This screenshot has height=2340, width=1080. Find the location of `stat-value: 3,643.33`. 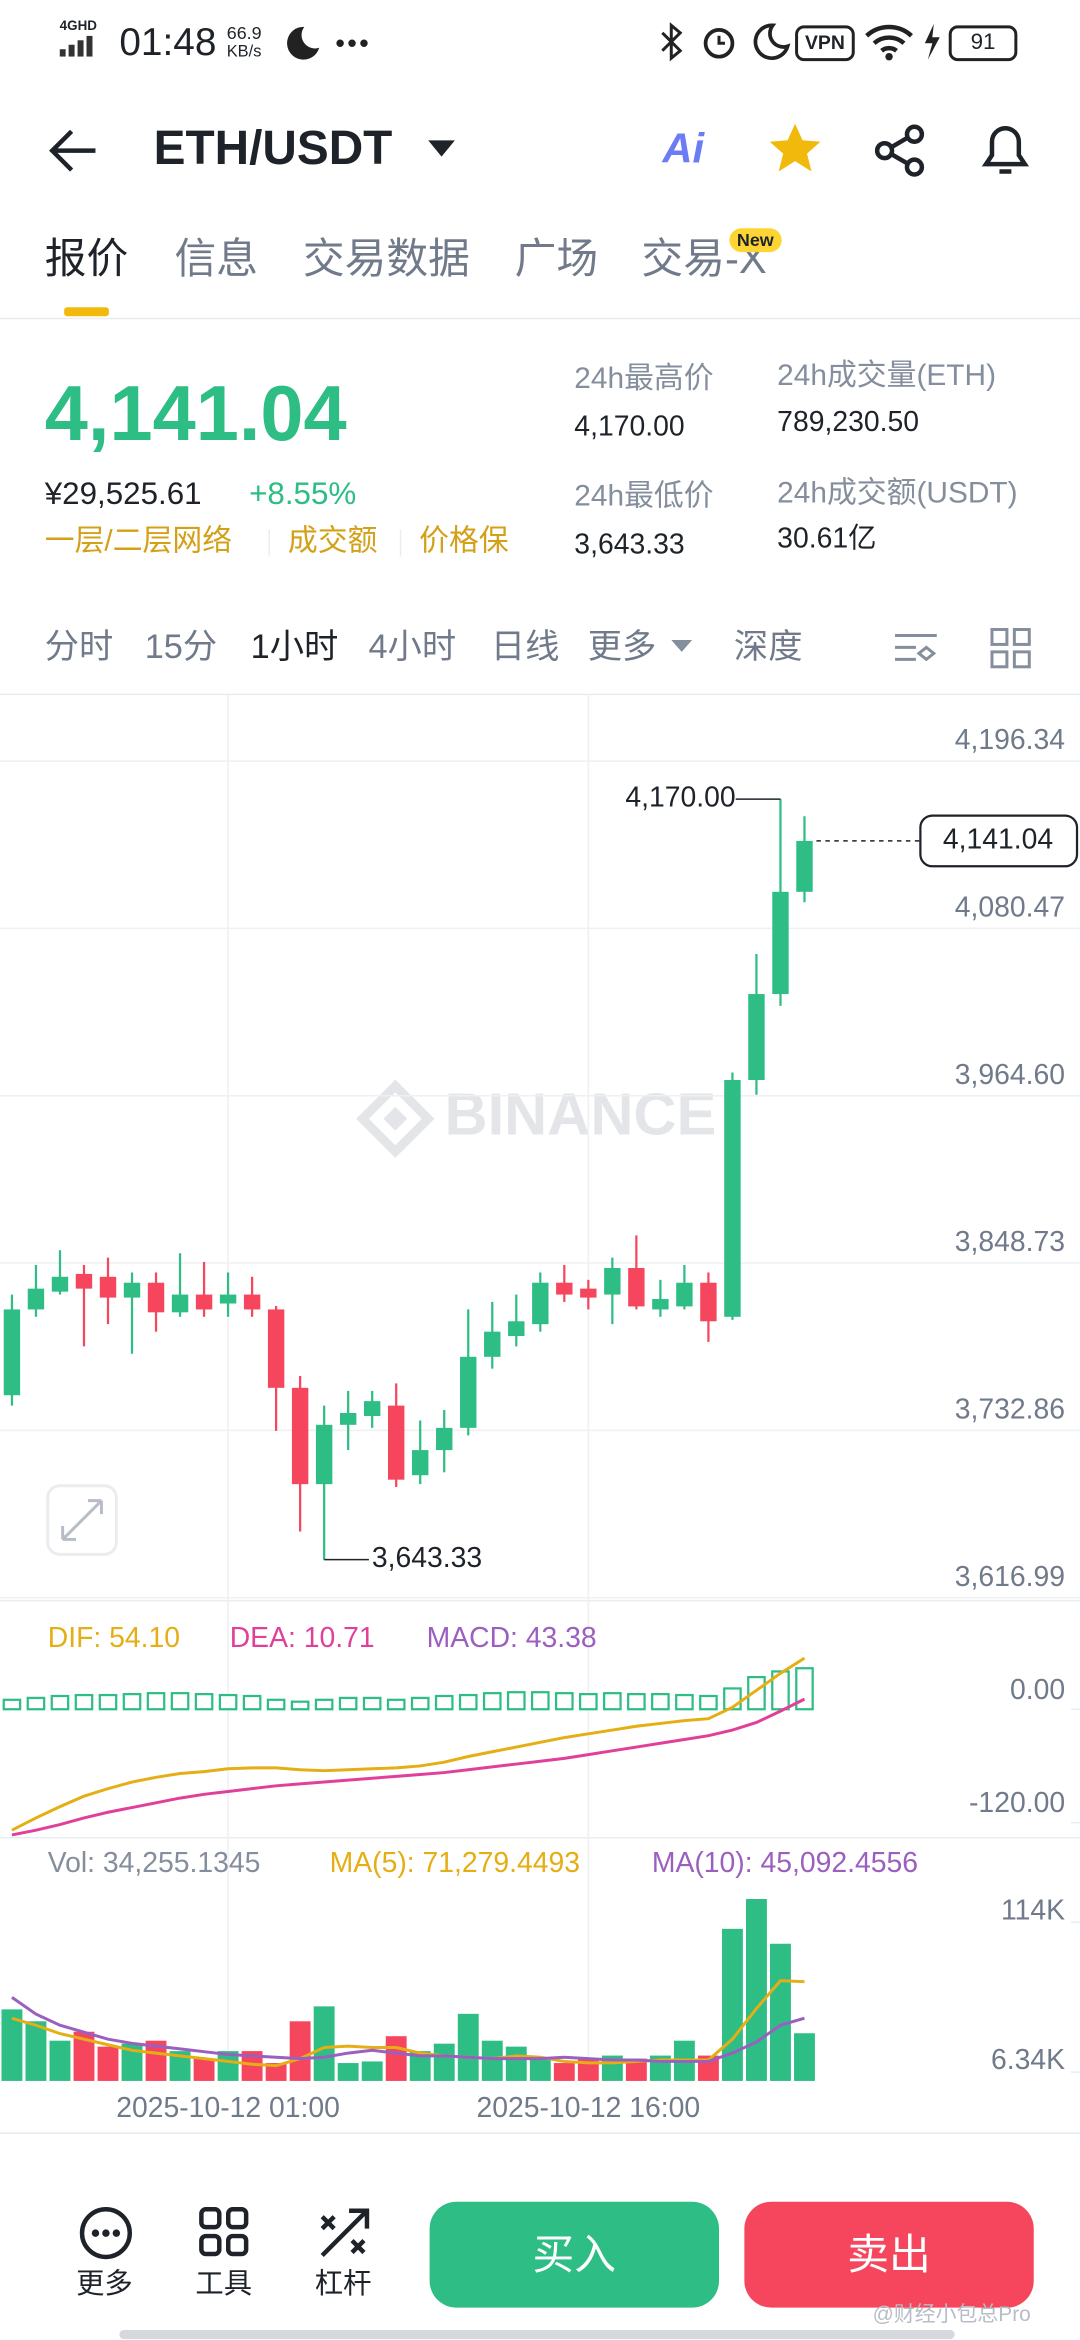

stat-value: 3,643.33 is located at coordinates (629, 545).